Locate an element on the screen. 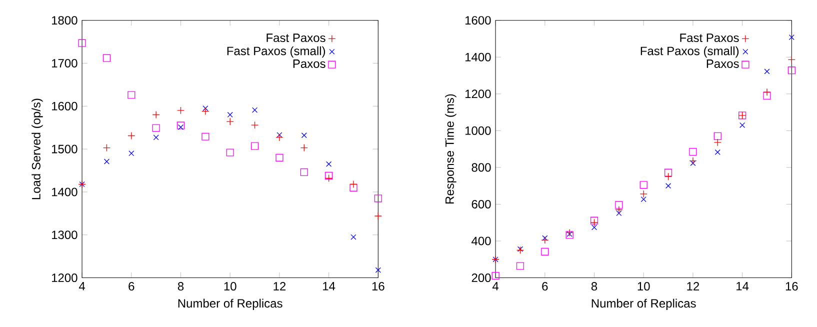  y-tick-label: 1800 is located at coordinates (65, 20).